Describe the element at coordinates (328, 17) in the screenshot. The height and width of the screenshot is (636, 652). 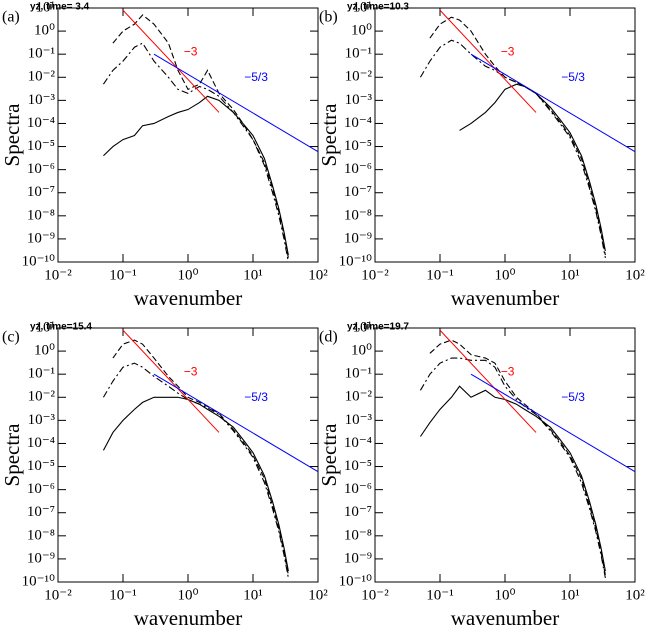
I see `panel-label: (b)` at that location.